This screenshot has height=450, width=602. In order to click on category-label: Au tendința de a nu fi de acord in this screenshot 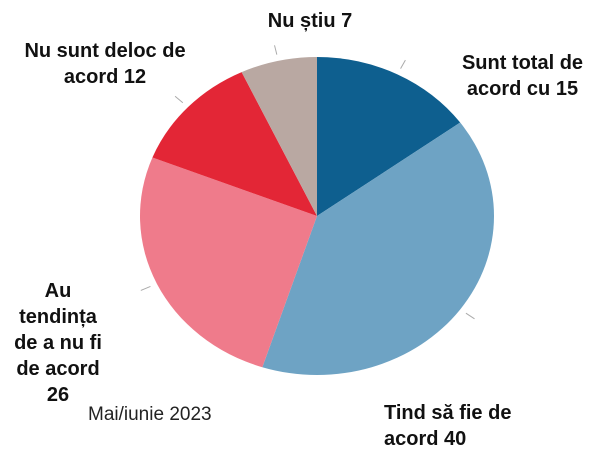, I will do `click(58, 330)`.